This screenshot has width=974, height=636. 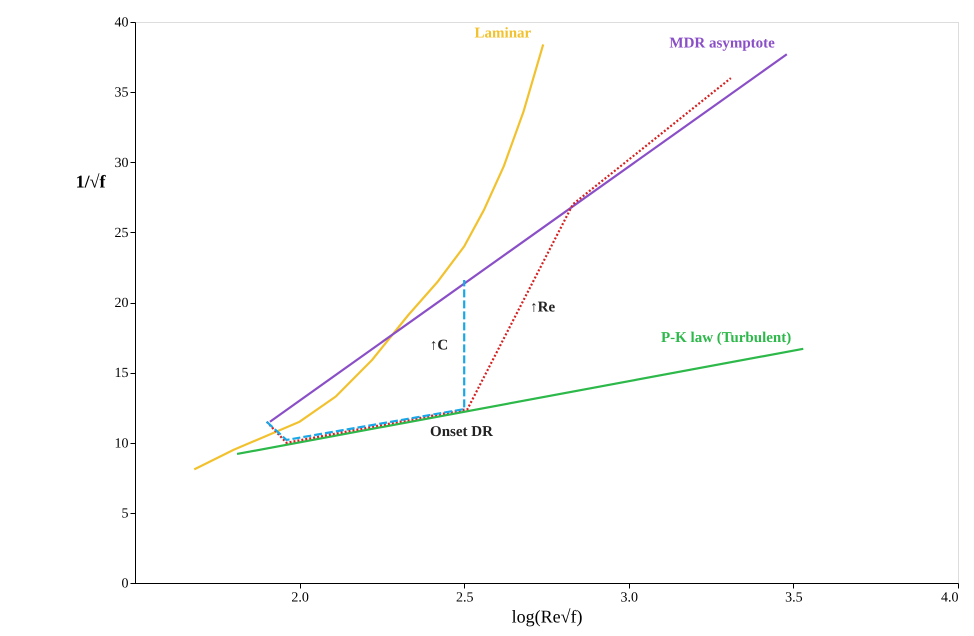 What do you see at coordinates (629, 598) in the screenshot?
I see `x-tick-label: 3.0` at bounding box center [629, 598].